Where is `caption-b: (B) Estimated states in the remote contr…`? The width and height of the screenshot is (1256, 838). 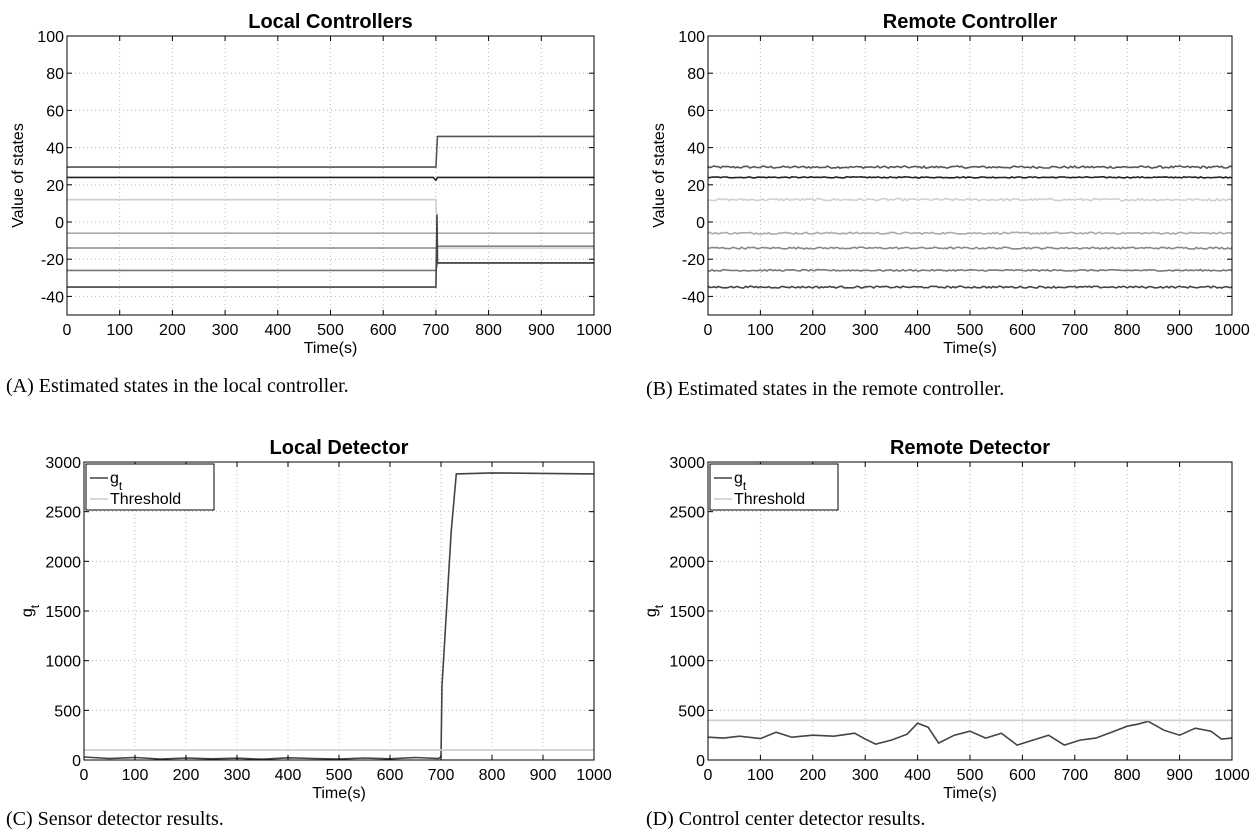 caption-b: (B) Estimated states in the remote contr… is located at coordinates (825, 389).